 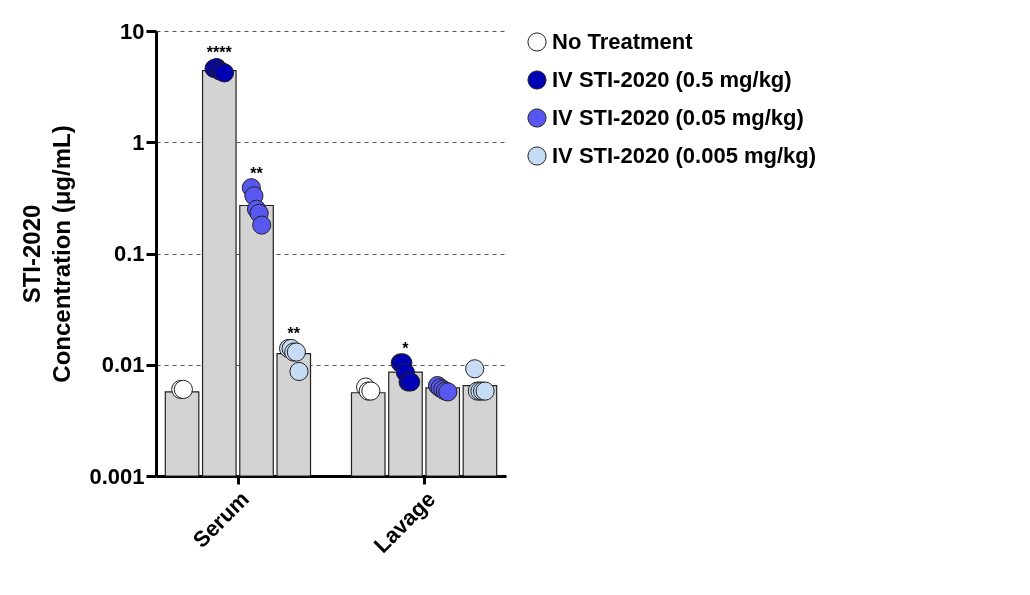 What do you see at coordinates (623, 41) in the screenshot?
I see `legend-label: No Treatment` at bounding box center [623, 41].